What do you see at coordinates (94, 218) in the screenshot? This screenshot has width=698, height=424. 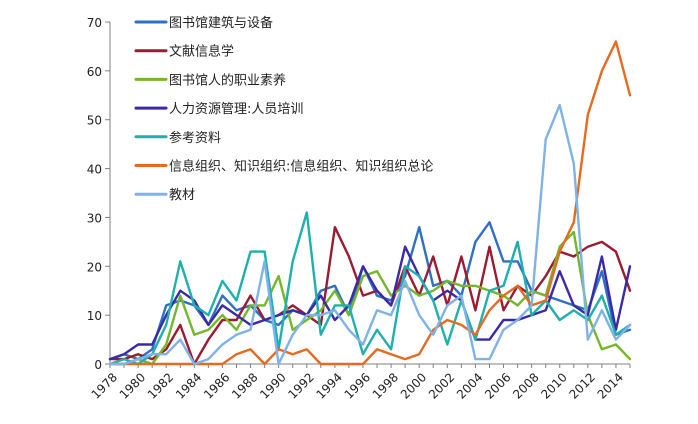 I see `y-tick-label: 30` at bounding box center [94, 218].